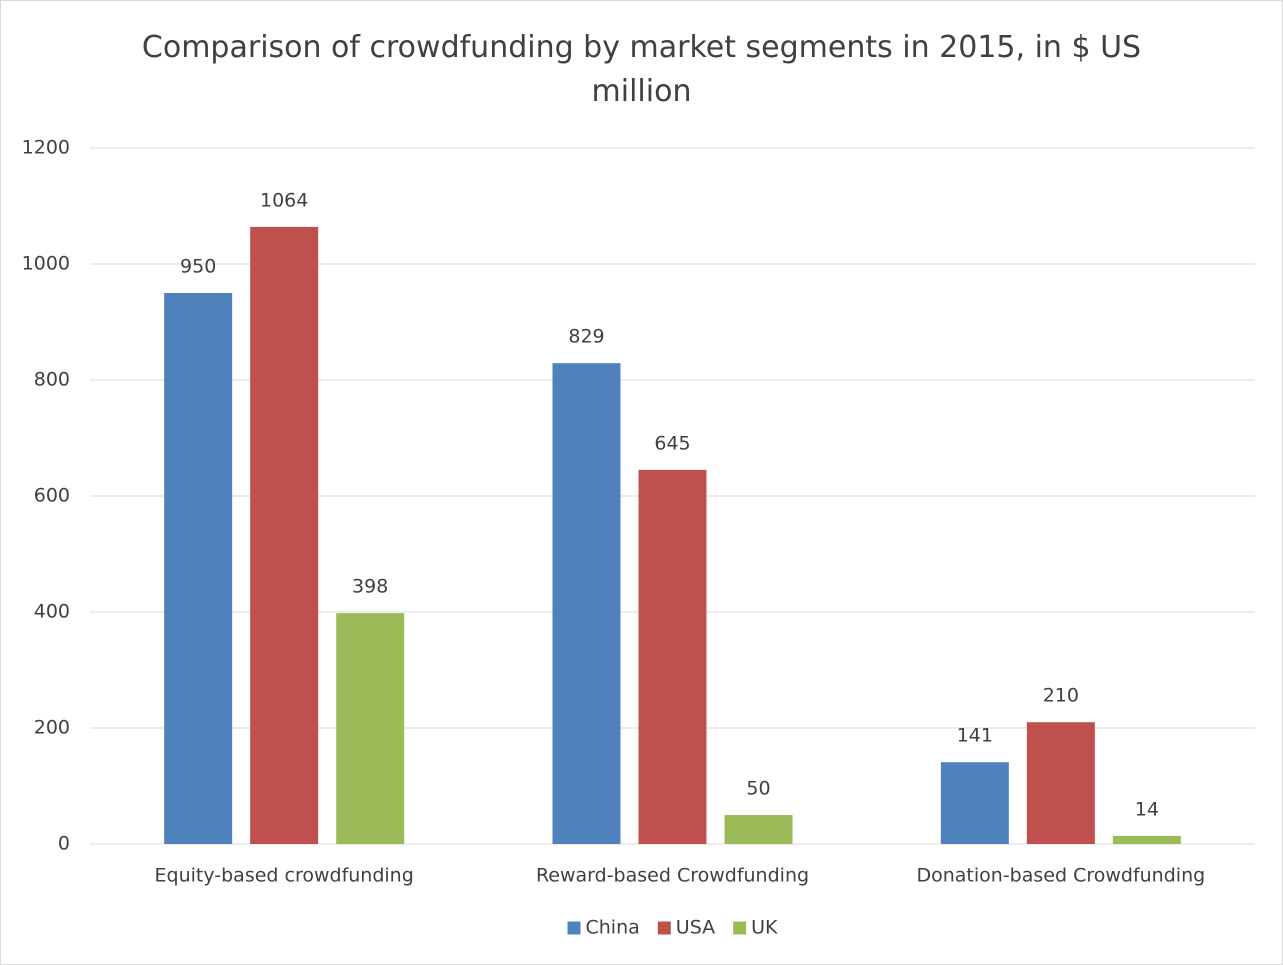 The height and width of the screenshot is (965, 1283). Describe the element at coordinates (64, 844) in the screenshot. I see `y-tick-label: 0` at that location.